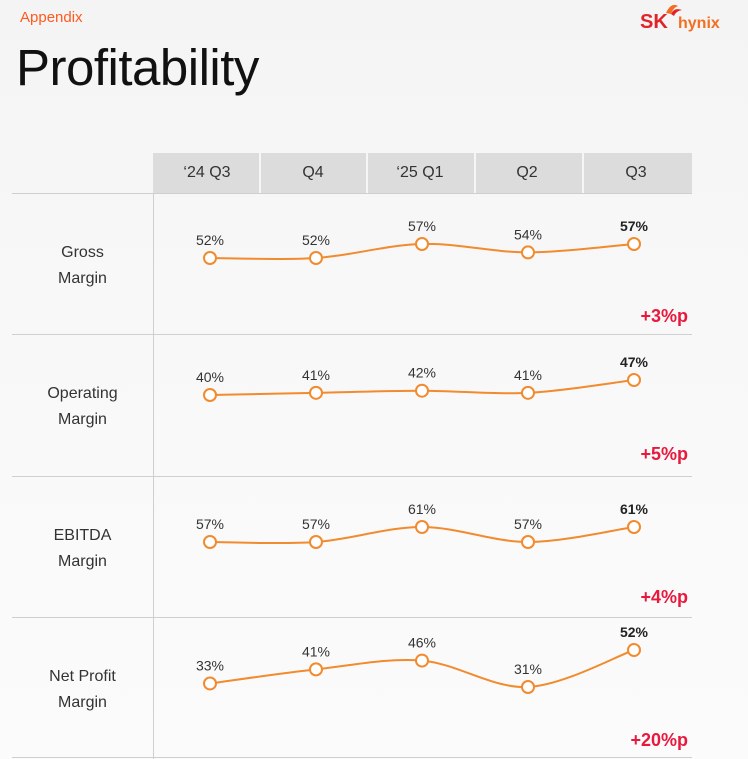  What do you see at coordinates (674, 10) in the screenshot?
I see `logo-wings-icon` at bounding box center [674, 10].